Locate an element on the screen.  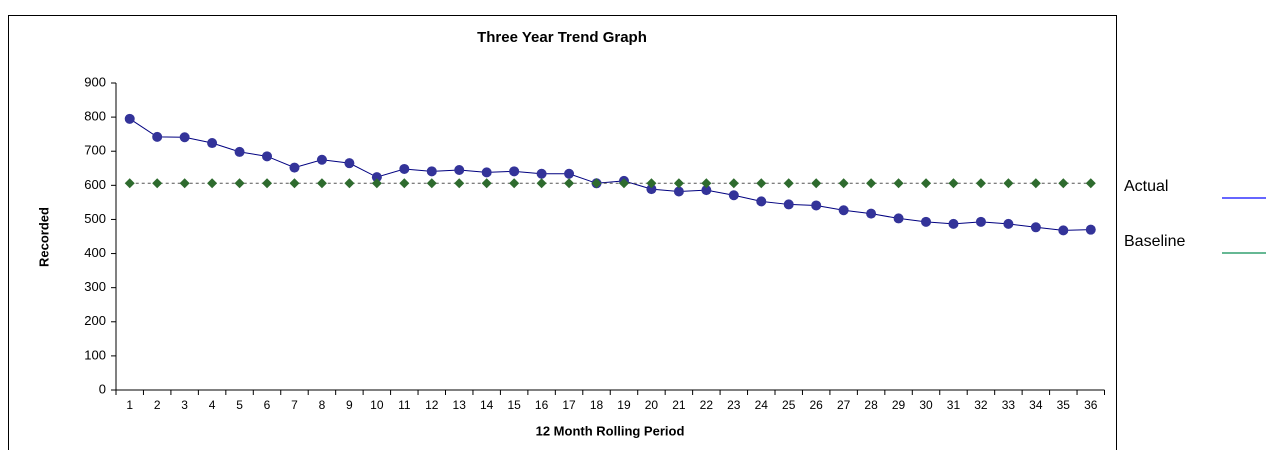
x-tick-label: 19 is located at coordinates (624, 405).